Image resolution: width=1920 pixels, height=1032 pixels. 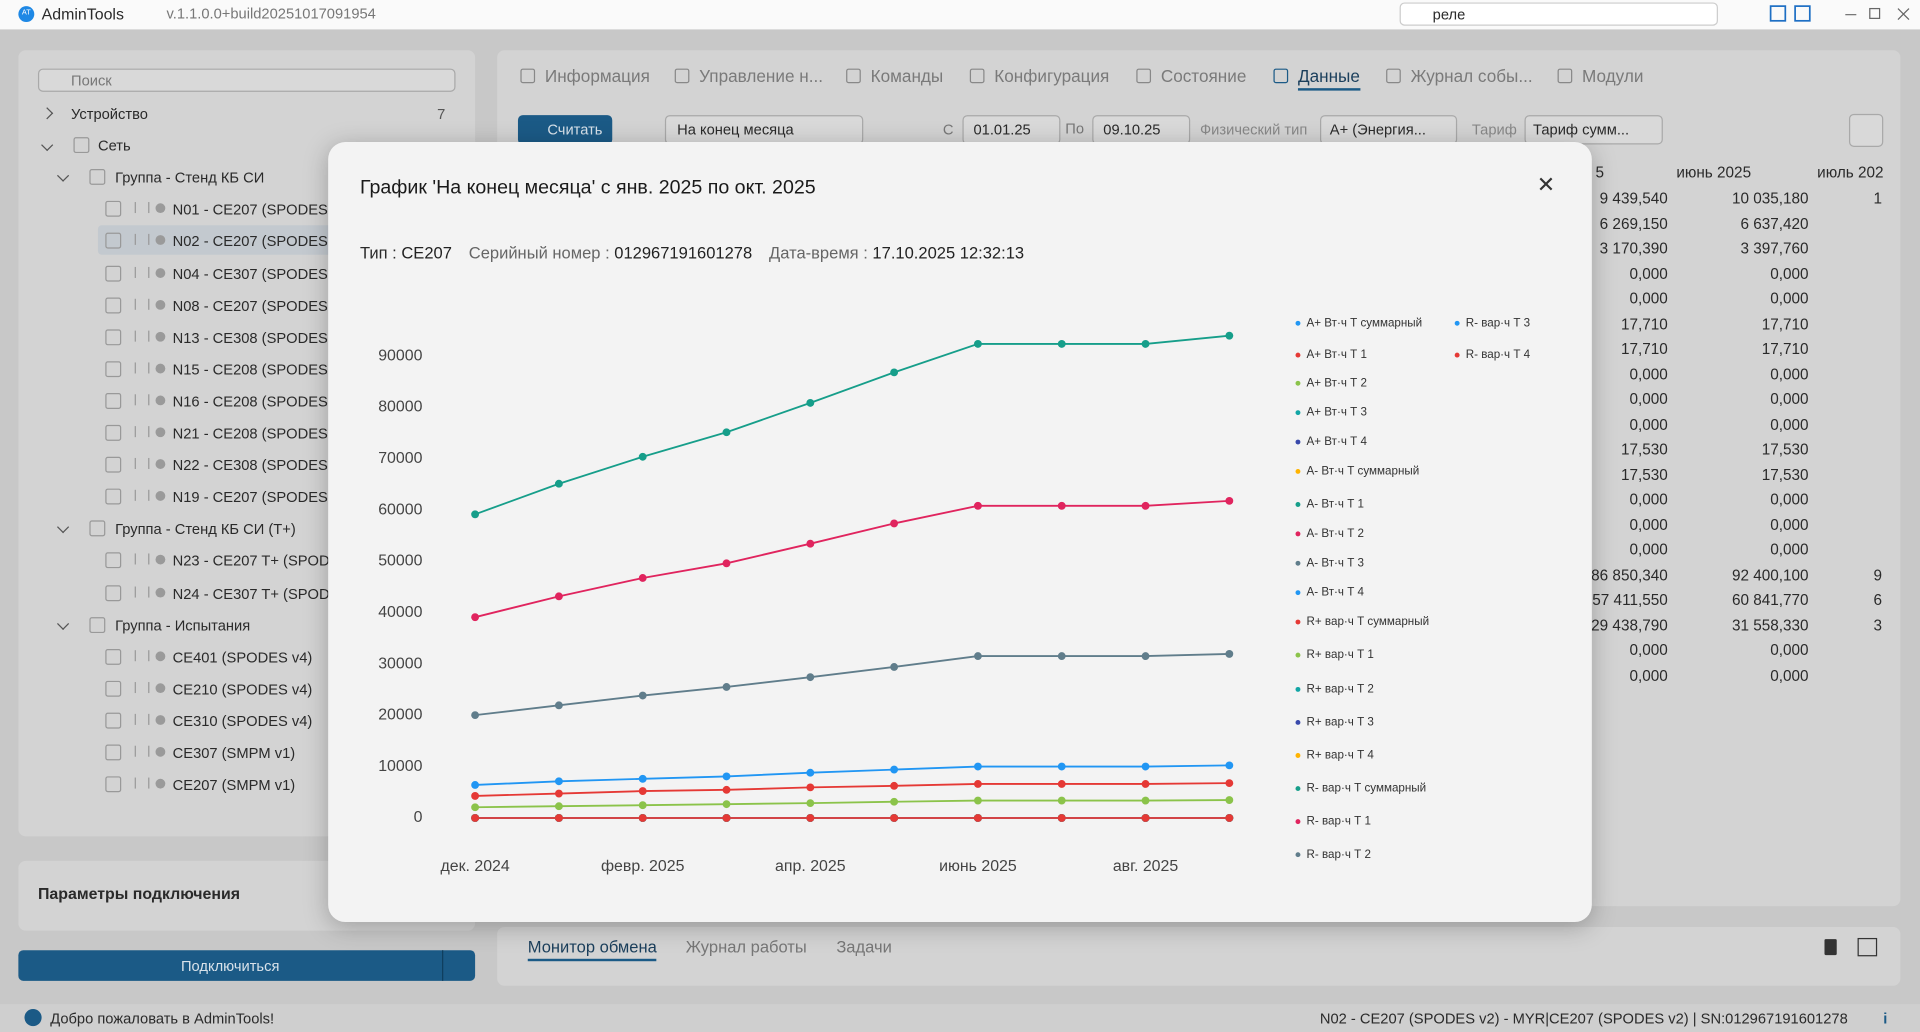 What do you see at coordinates (1903, 14) in the screenshot?
I see `close-window` at bounding box center [1903, 14].